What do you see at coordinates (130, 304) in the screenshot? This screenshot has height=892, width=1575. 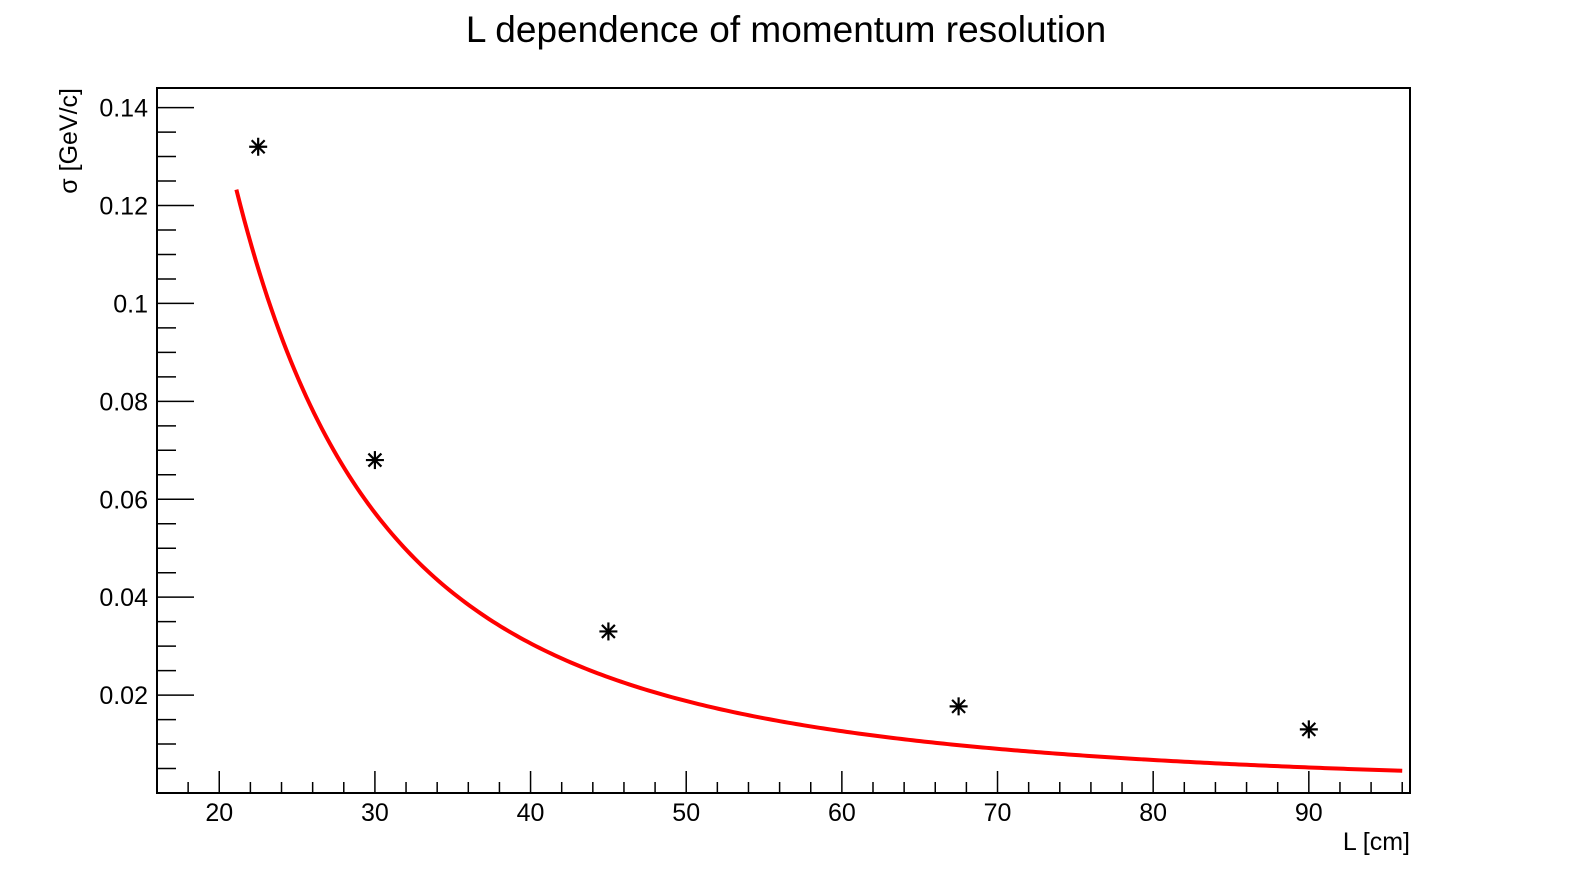 I see `y-tick-label: 0.1` at bounding box center [130, 304].